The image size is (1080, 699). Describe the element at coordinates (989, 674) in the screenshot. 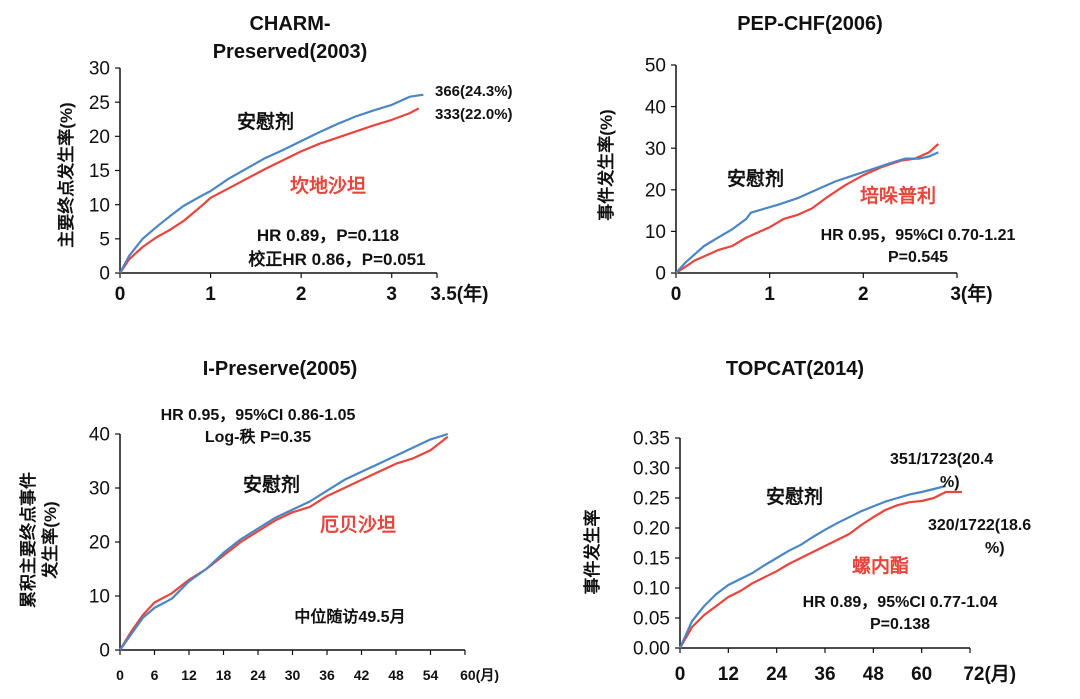

I see `topcat-x-tick-label: 72(月)` at that location.